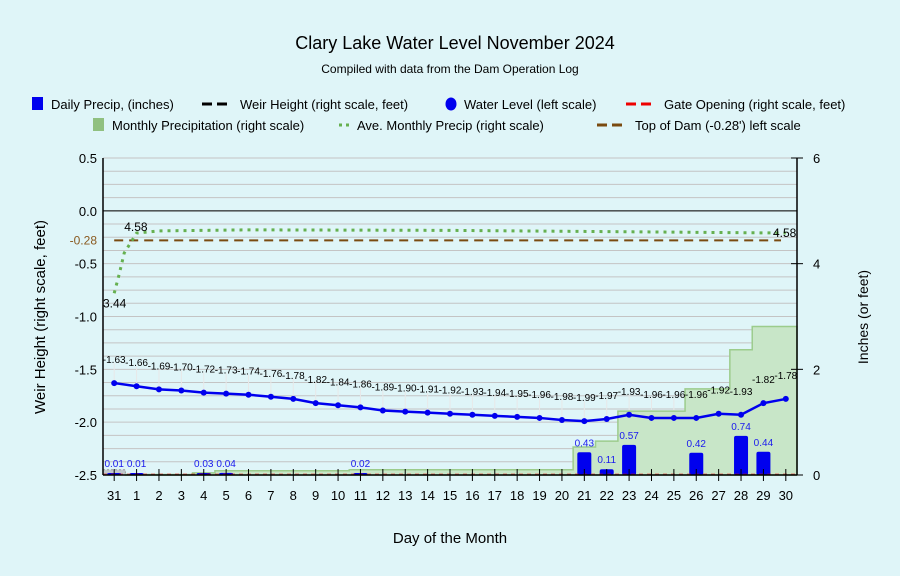  Describe the element at coordinates (495, 495) in the screenshot. I see `x-tick-label: 17` at that location.